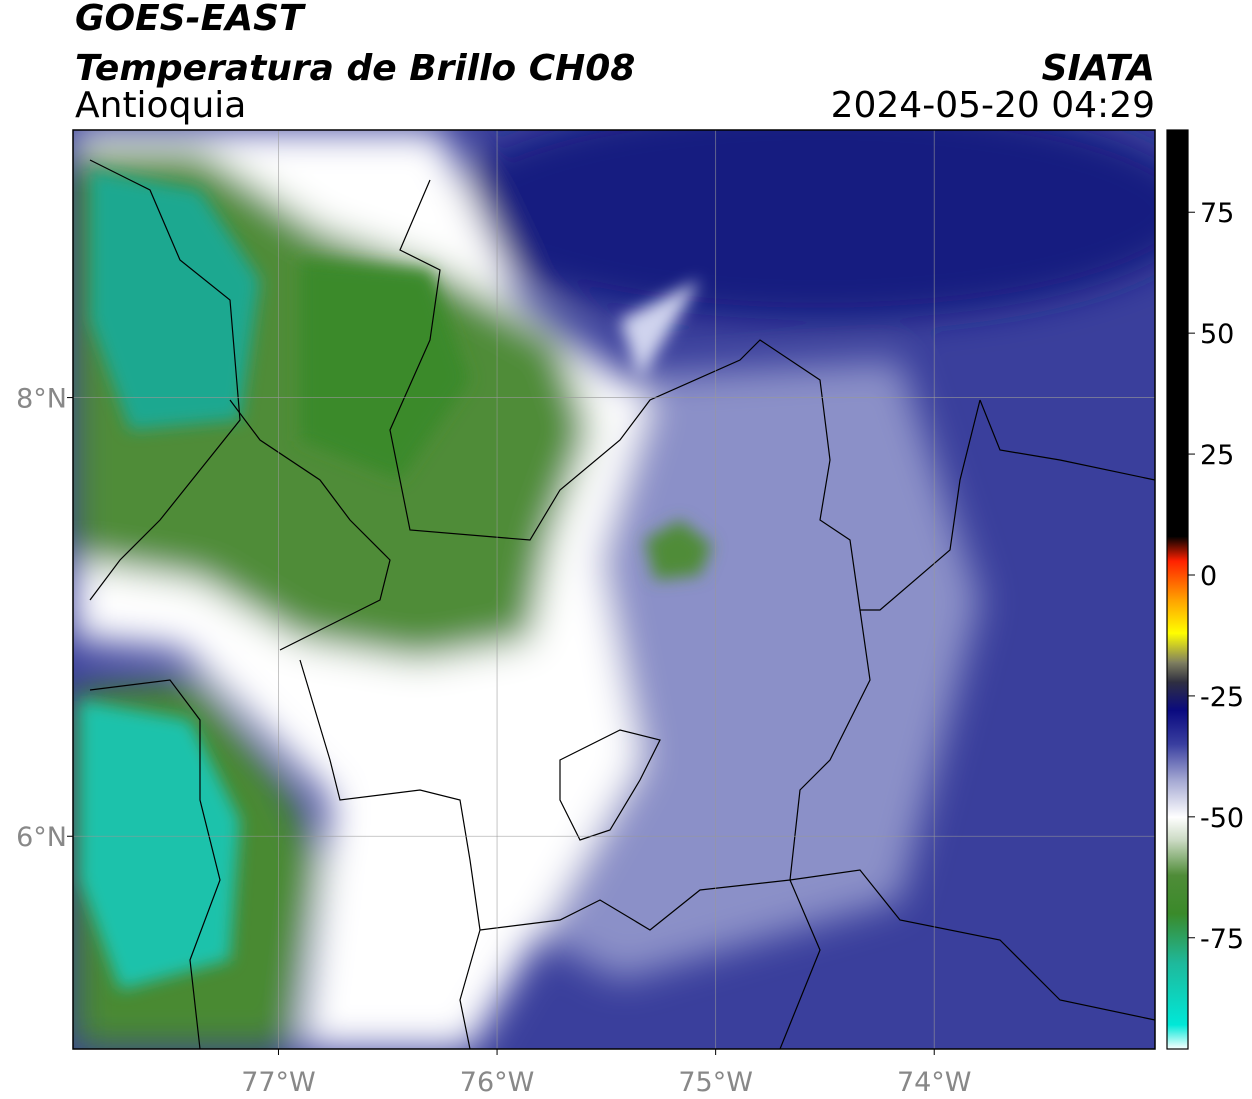 This screenshot has height=1099, width=1252. What do you see at coordinates (1217, 213) in the screenshot?
I see `colorbar-tick-label: 75` at bounding box center [1217, 213].